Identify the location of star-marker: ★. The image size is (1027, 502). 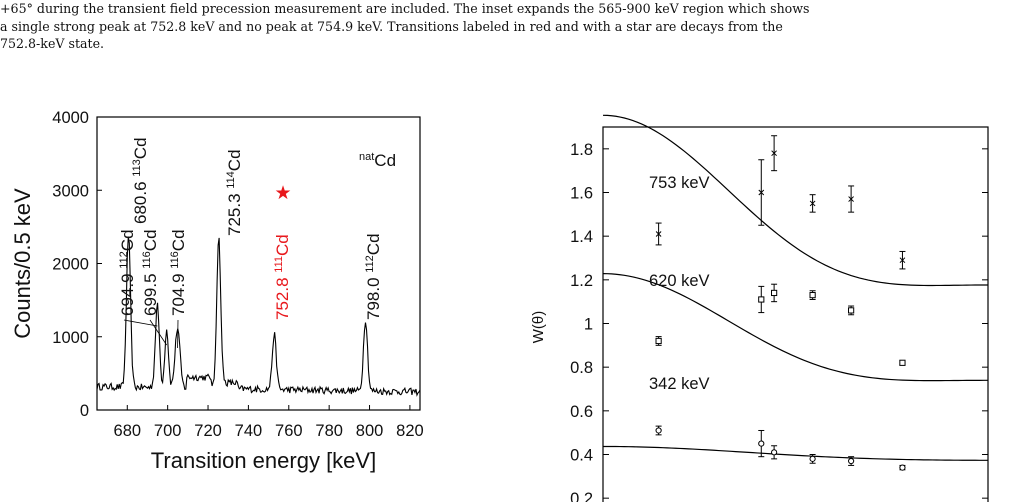
(282, 193).